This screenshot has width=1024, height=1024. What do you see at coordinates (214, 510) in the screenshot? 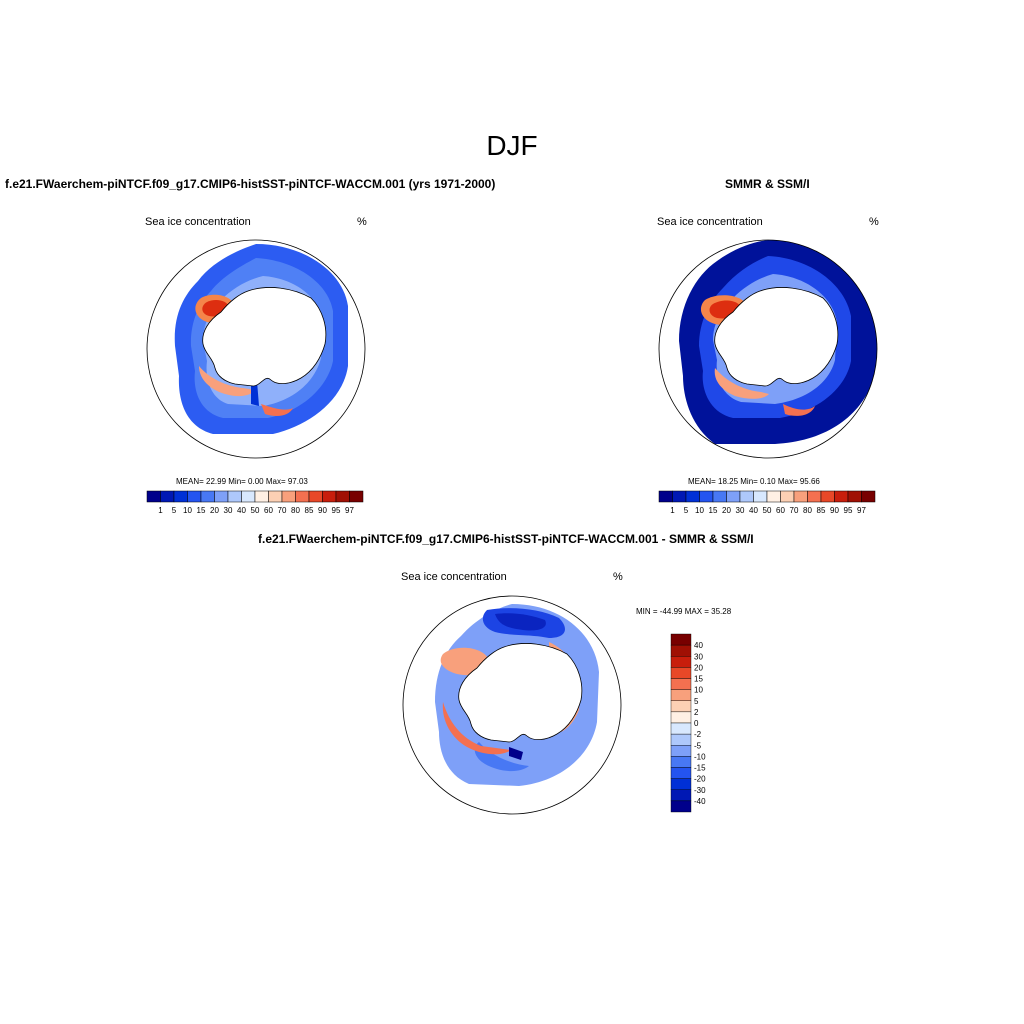
I see `panel-1-colorbar-tick-label: 20` at bounding box center [214, 510].